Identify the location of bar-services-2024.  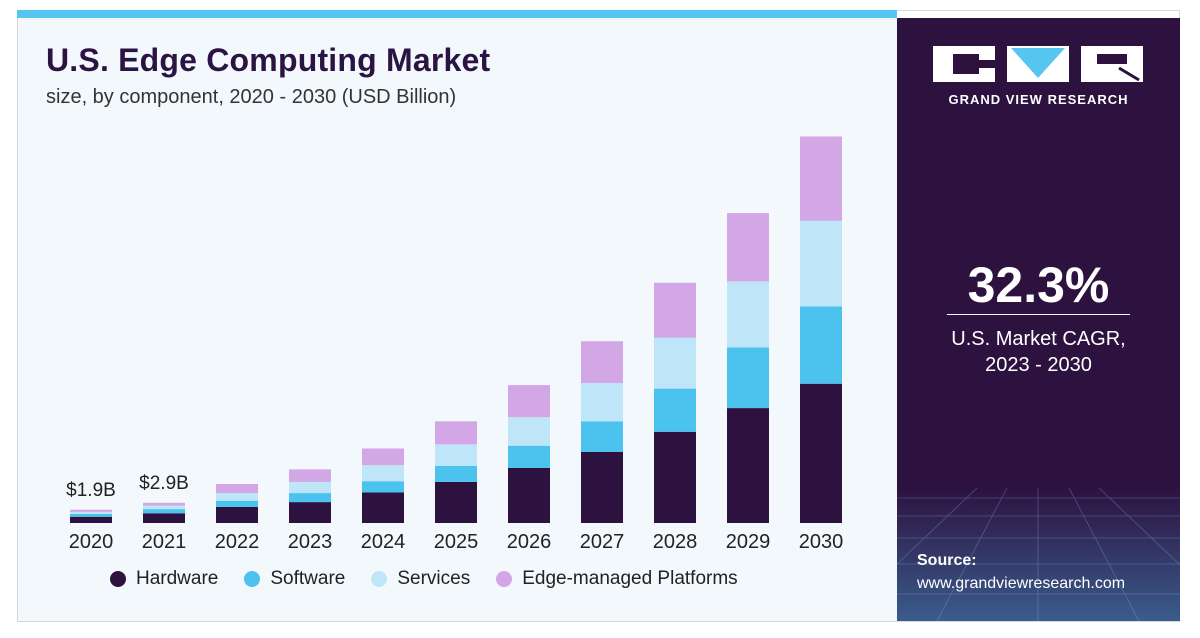
(383, 473).